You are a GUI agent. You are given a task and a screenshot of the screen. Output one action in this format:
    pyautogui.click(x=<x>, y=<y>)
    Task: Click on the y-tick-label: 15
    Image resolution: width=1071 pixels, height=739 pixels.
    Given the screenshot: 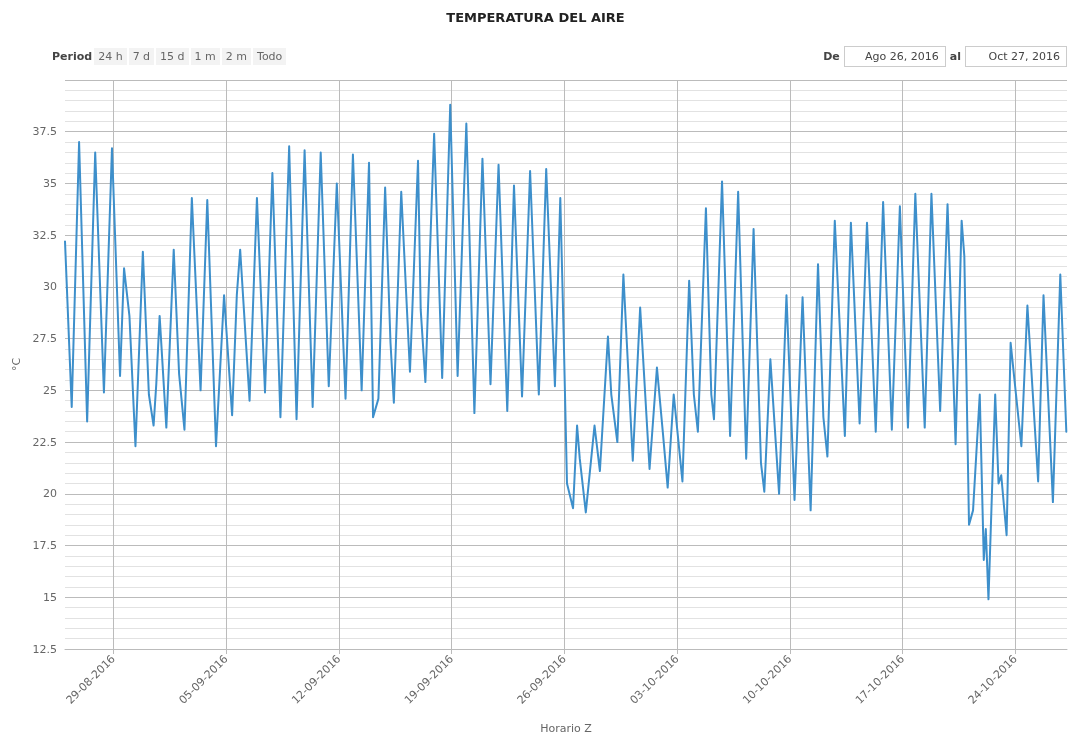 What is the action you would take?
    pyautogui.click(x=50, y=597)
    